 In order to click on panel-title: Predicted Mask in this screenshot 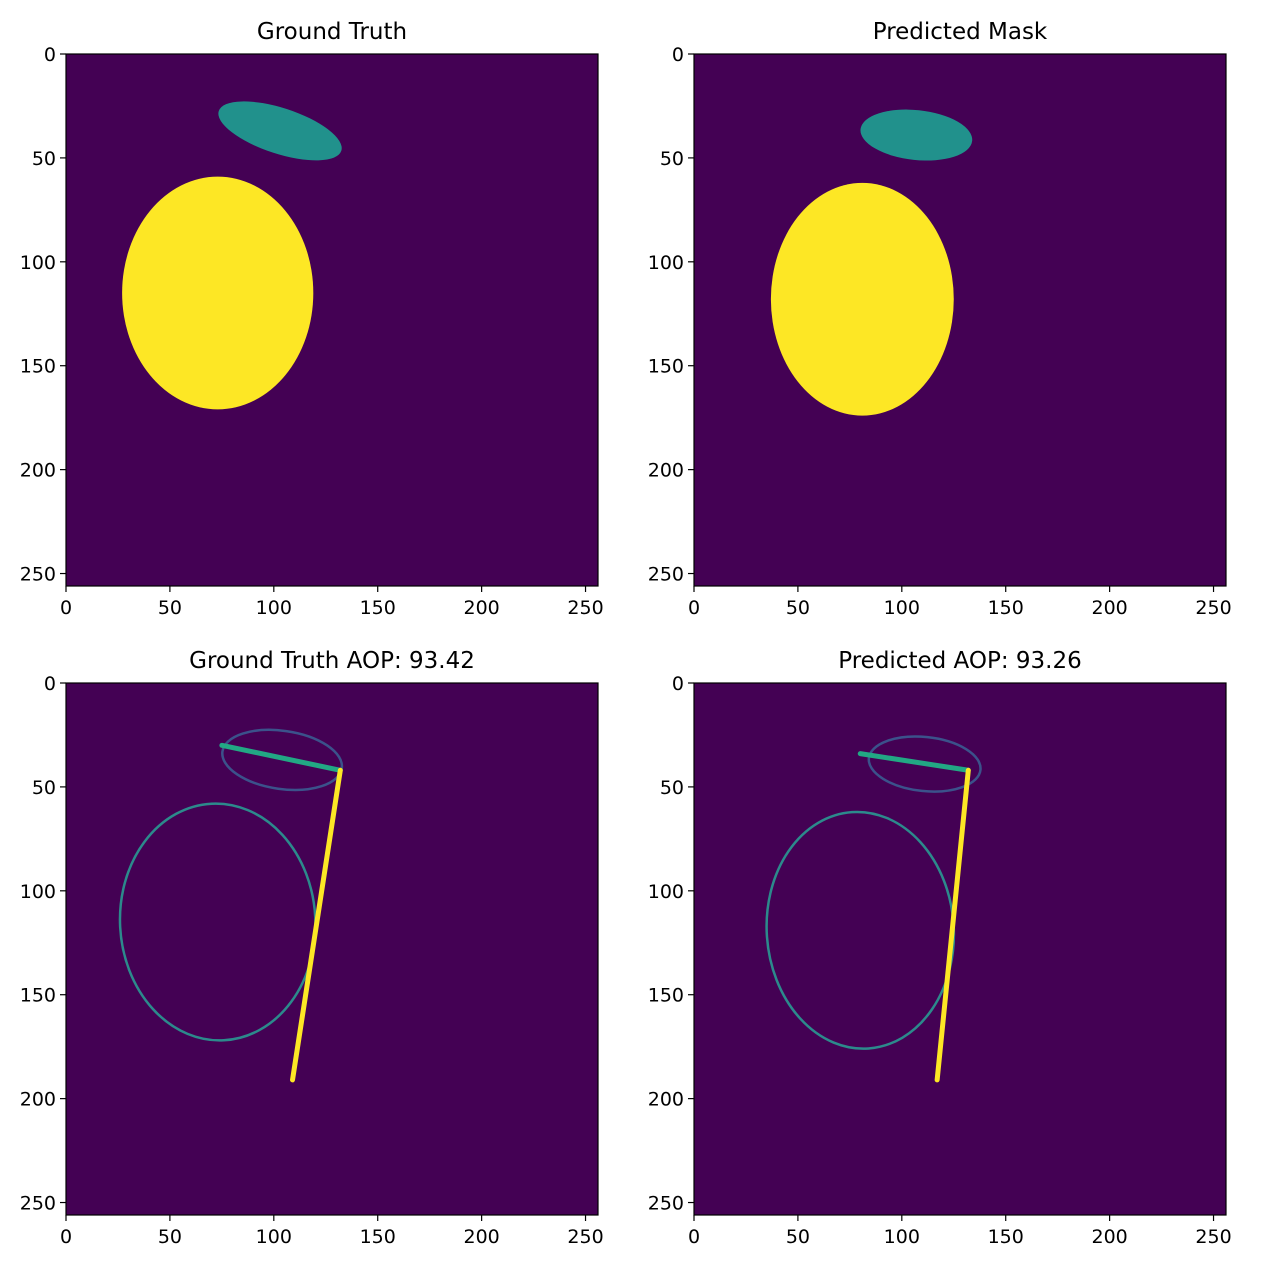, I will do `click(960, 32)`.